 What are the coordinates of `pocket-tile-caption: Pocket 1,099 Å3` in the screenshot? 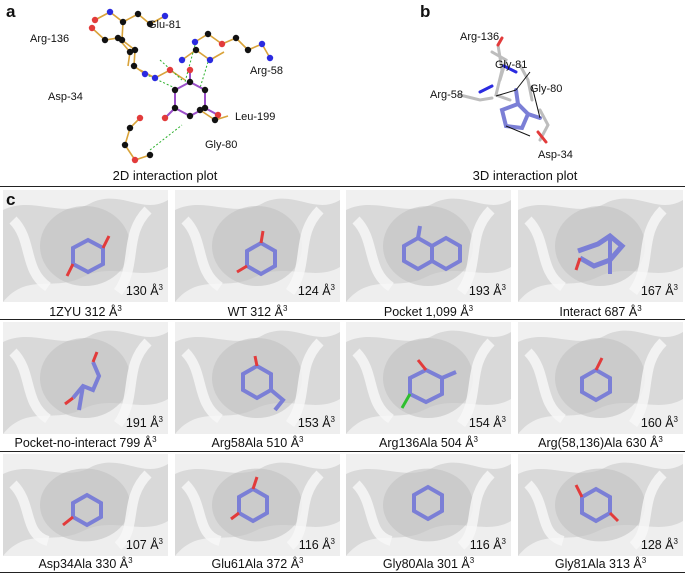 It's located at (428, 312).